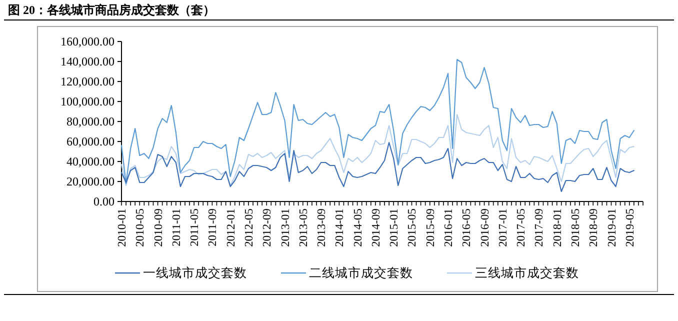 Image resolution: width=678 pixels, height=321 pixels. Describe the element at coordinates (90, 141) in the screenshot. I see `y-tick-label: 60,000.00` at that location.